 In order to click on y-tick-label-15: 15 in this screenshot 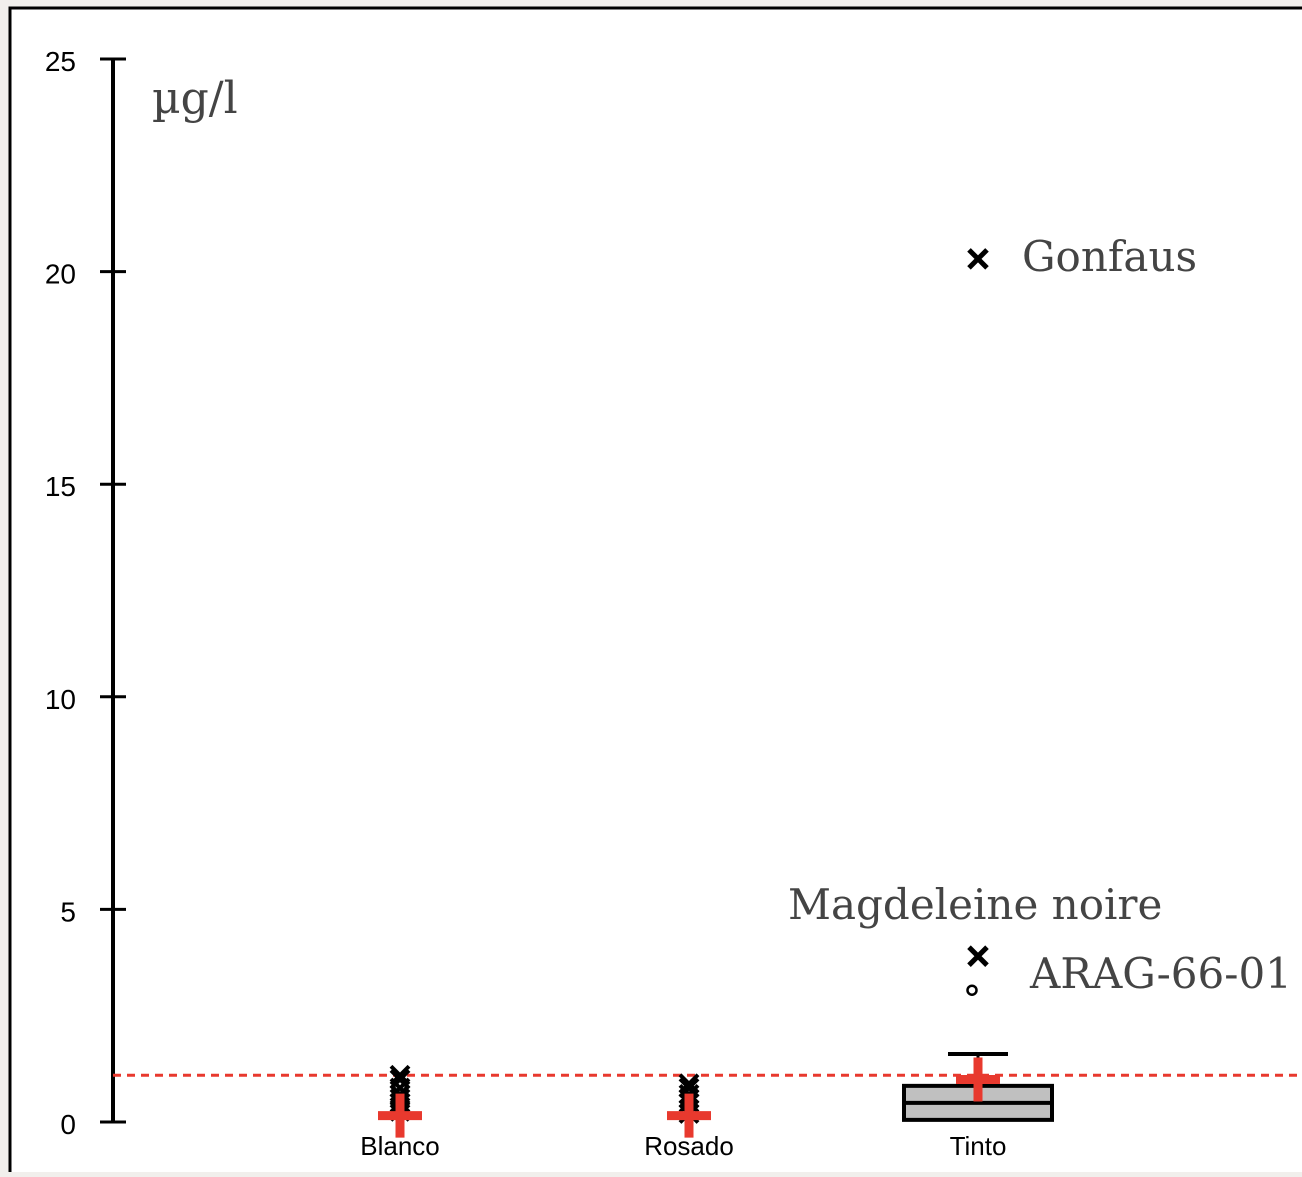, I will do `click(60, 486)`.